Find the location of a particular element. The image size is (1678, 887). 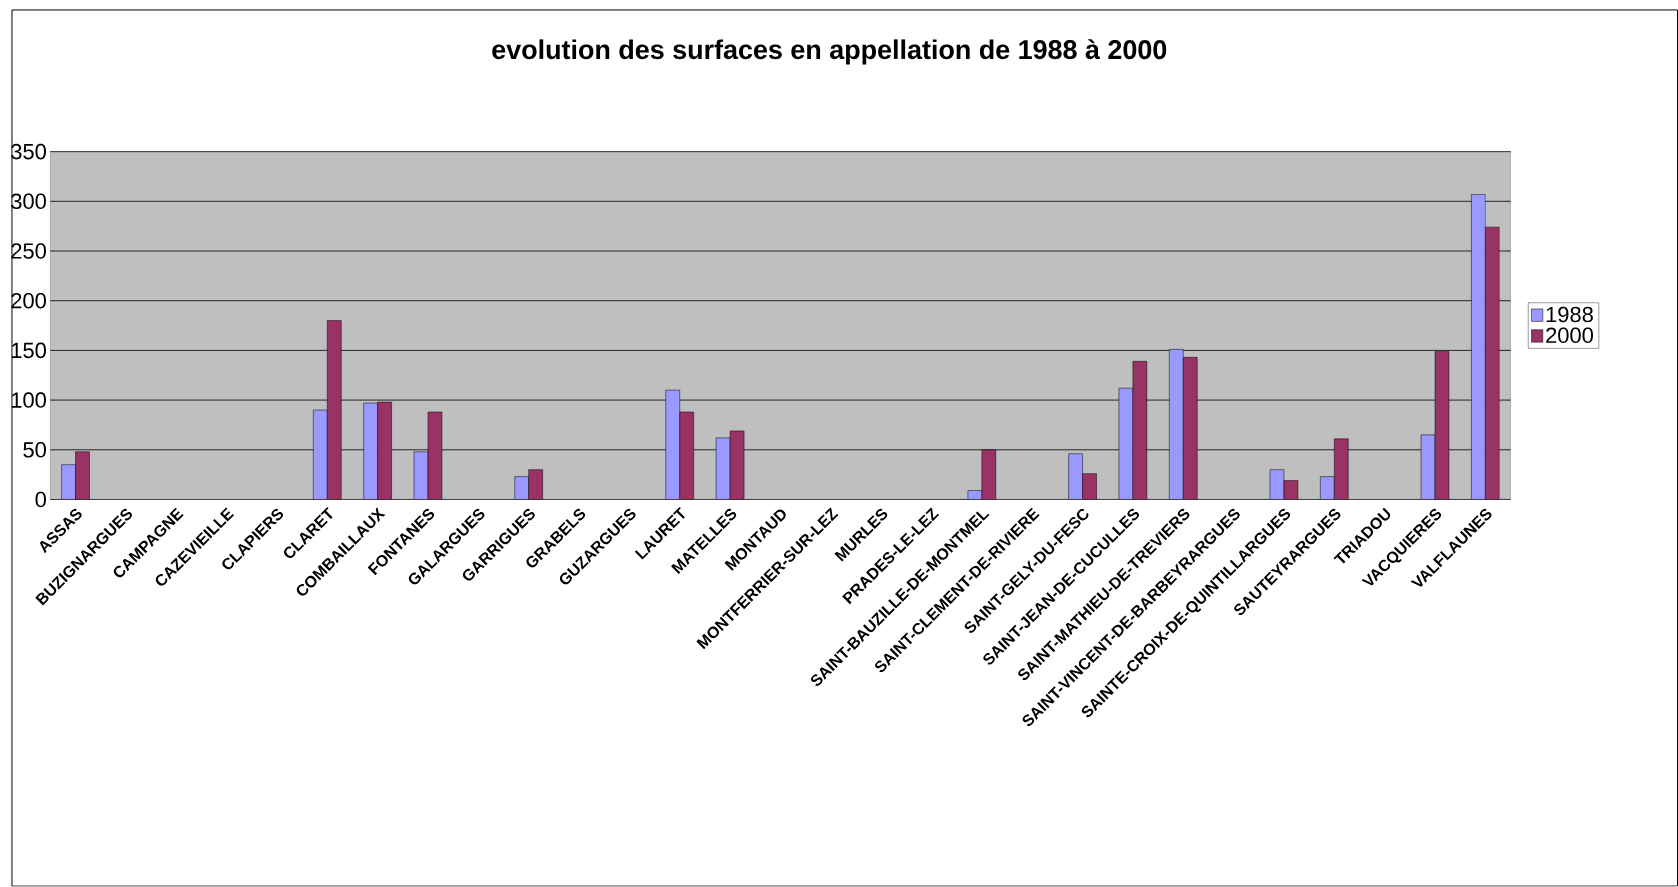

y-tick-label: 0 is located at coordinates (40, 499).